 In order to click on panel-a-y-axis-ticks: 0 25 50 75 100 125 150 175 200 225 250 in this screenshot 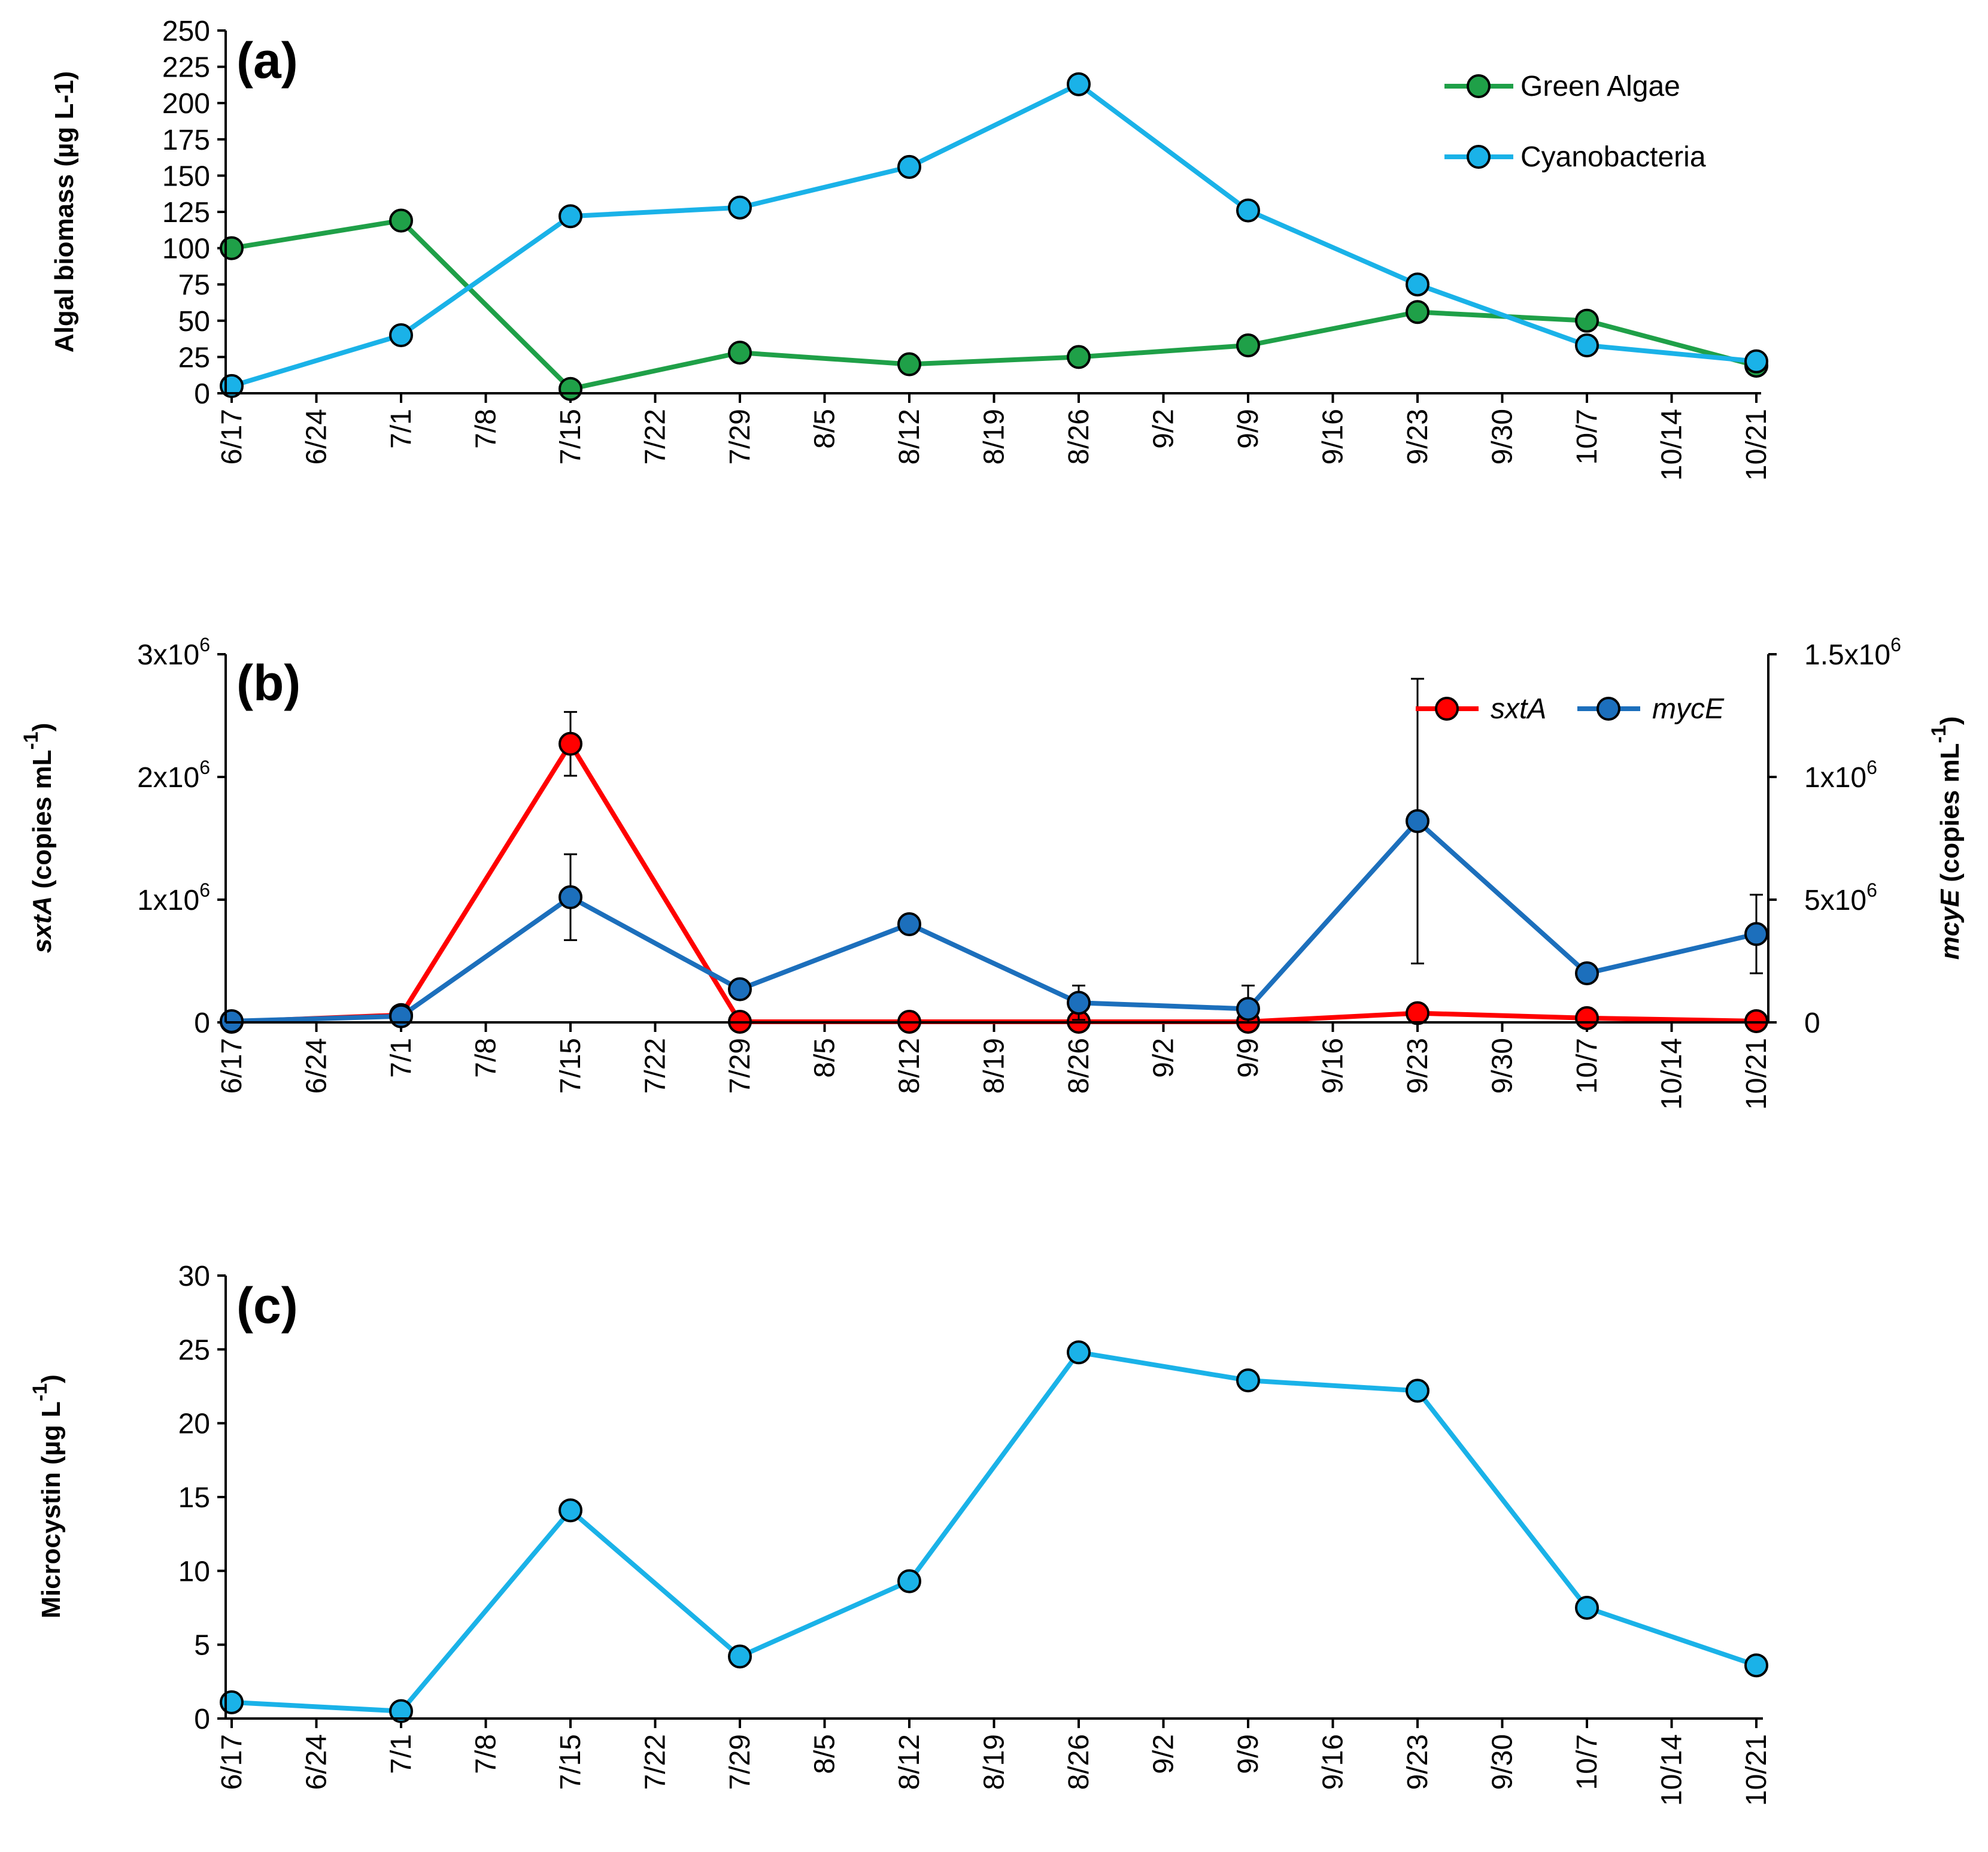, I will do `click(194, 213)`.